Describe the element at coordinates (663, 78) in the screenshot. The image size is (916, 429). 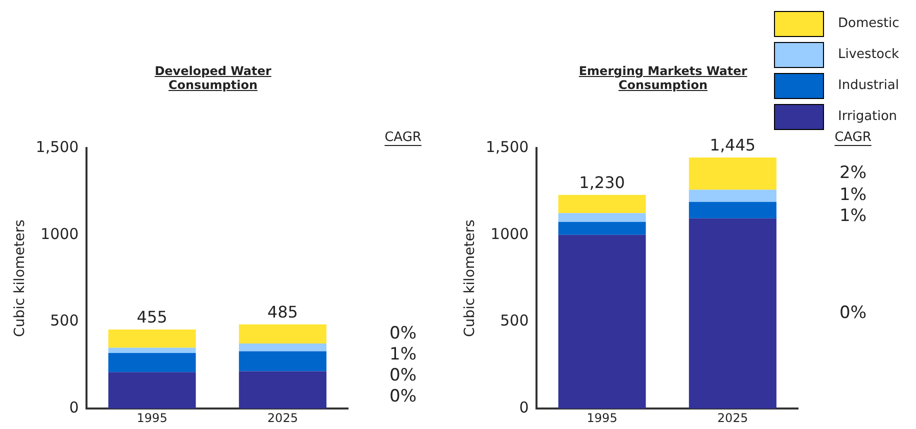
I see `chart-title: Emerging Markets Water Consumption` at that location.